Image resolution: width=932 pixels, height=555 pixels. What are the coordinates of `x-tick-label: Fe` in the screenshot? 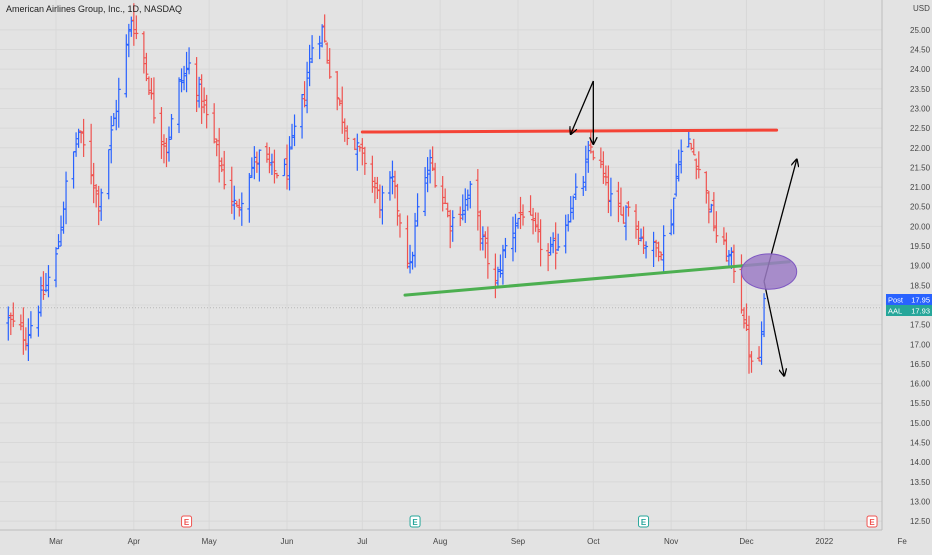 It's located at (902, 541).